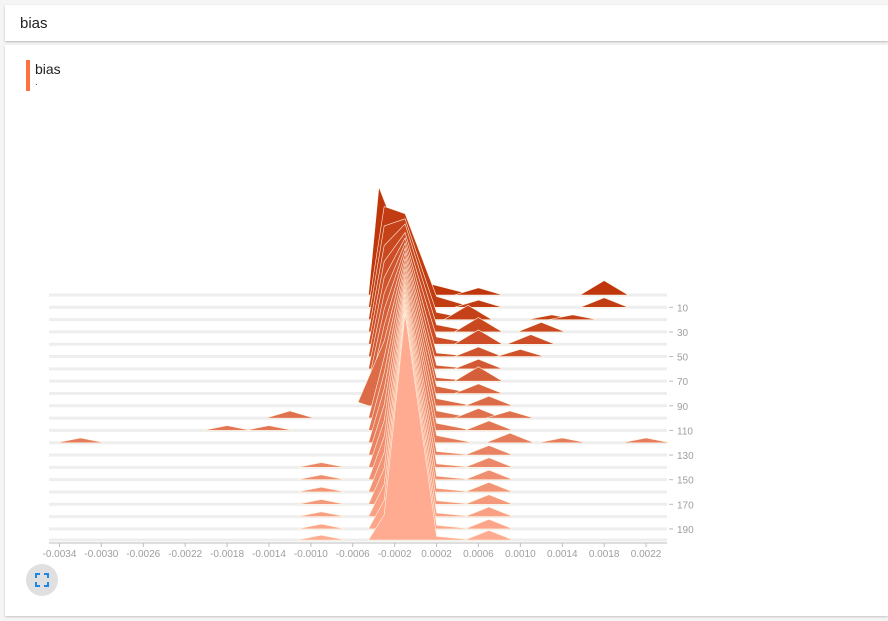 The height and width of the screenshot is (621, 888). Describe the element at coordinates (353, 554) in the screenshot. I see `x-tick-label: -0.0006` at that location.